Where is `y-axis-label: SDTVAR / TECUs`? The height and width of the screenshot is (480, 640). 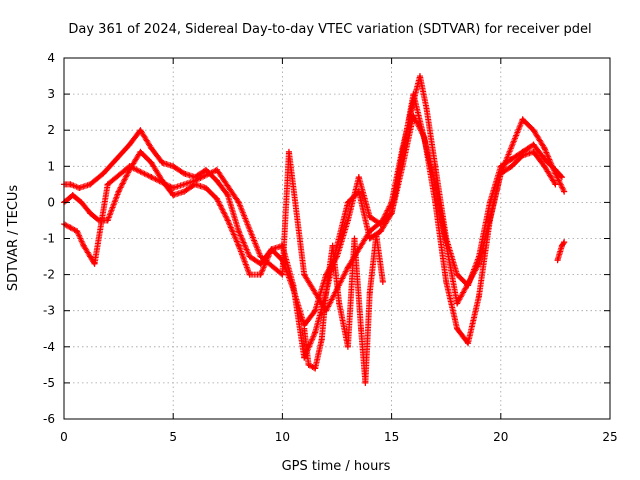 y-axis-label: SDTVAR / TECUs is located at coordinates (13, 238).